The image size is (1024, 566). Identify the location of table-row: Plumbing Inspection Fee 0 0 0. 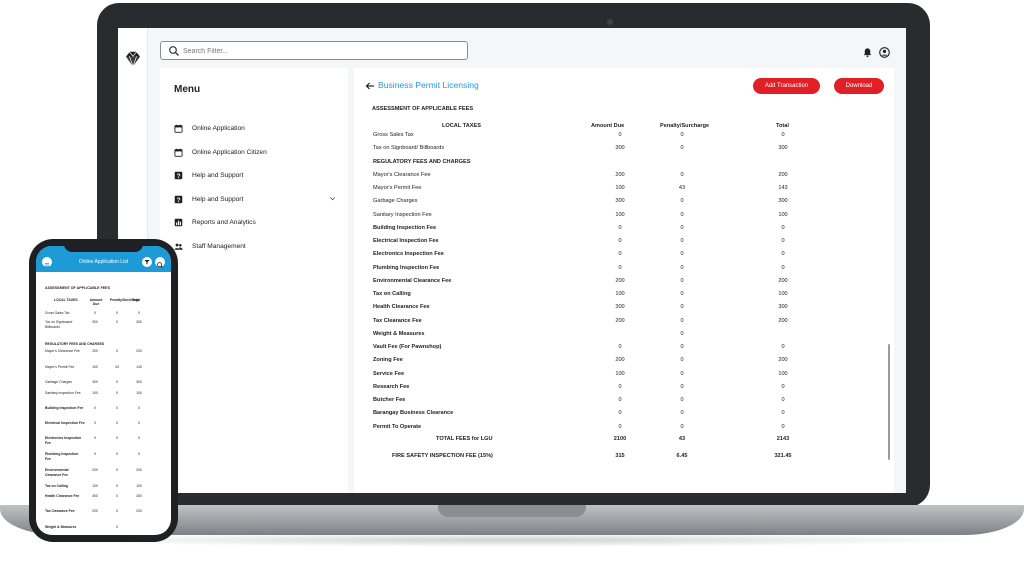
(624, 270).